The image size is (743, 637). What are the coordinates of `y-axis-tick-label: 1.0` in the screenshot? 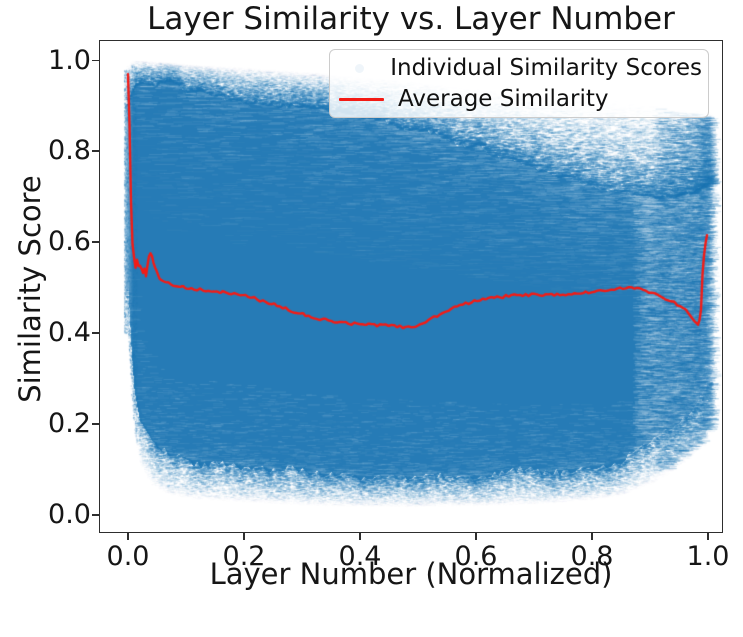 It's located at (69, 60).